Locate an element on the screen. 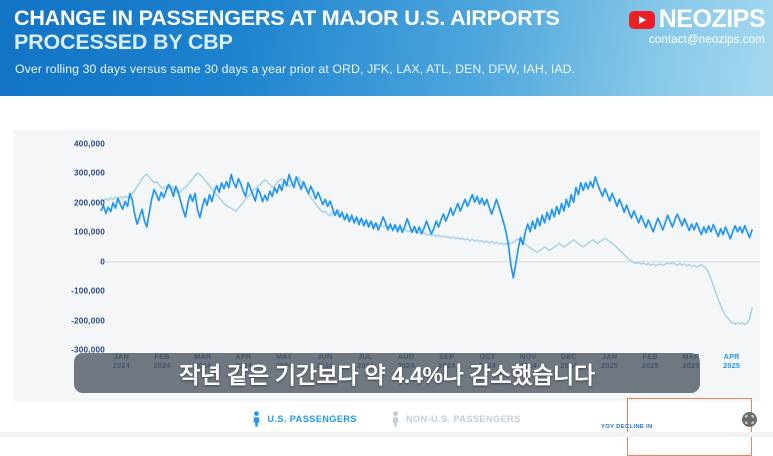 The width and height of the screenshot is (773, 456). legend-label-non-us: NON-U.S. PASSENGERS is located at coordinates (463, 419).